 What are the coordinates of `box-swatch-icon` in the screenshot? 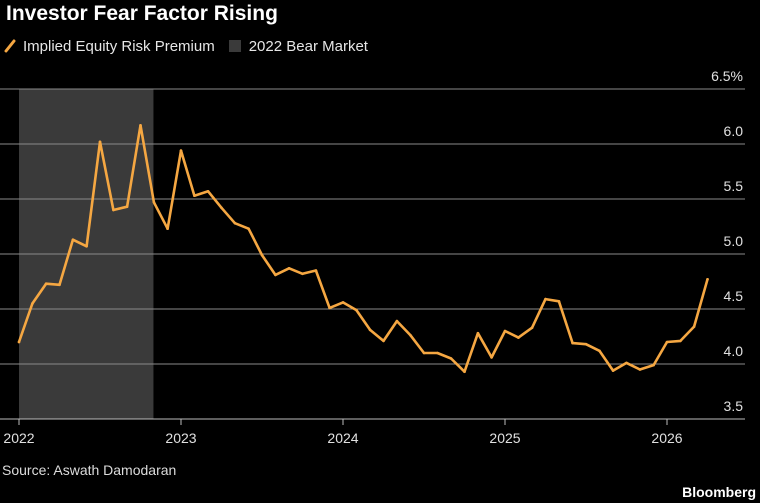 It's located at (234, 46).